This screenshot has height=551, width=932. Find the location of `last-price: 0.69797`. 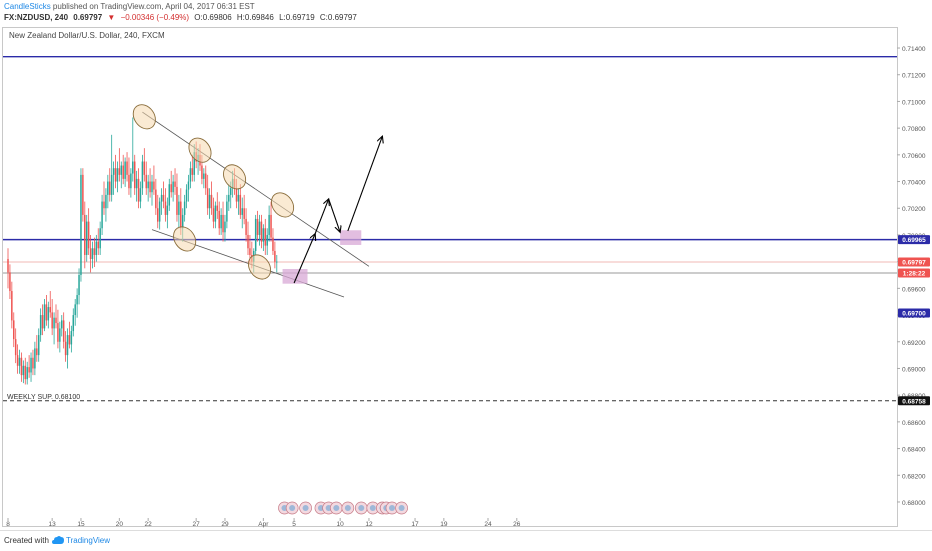

last-price: 0.69797 is located at coordinates (88, 17).